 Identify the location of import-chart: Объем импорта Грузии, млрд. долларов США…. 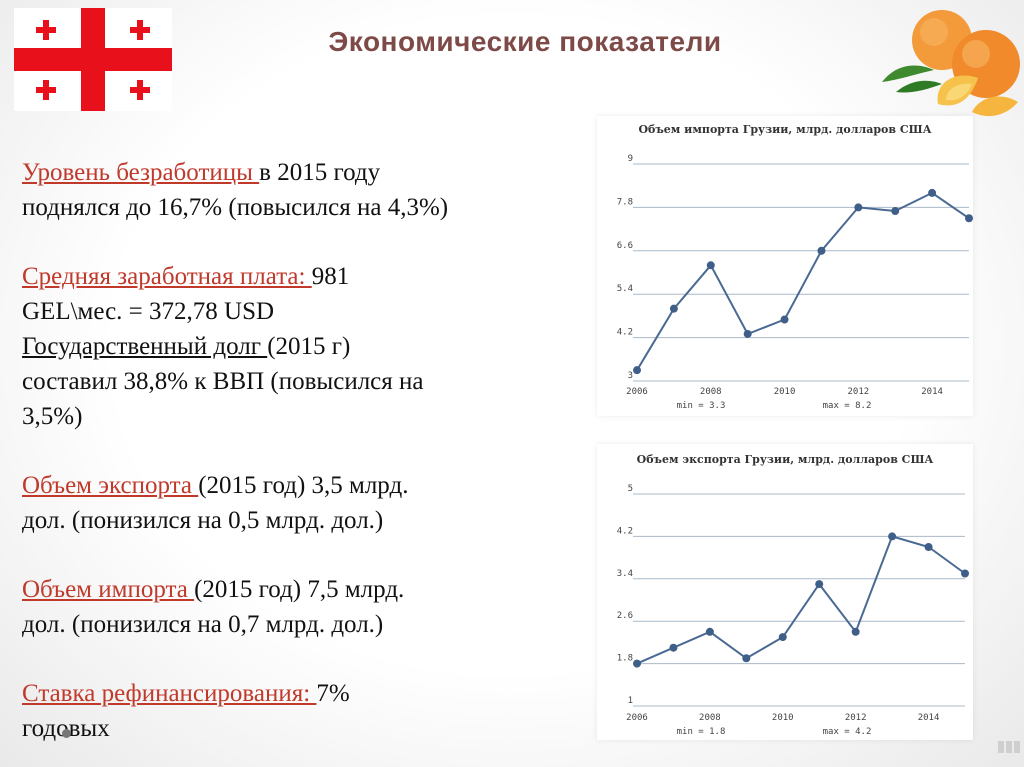
(795, 267).